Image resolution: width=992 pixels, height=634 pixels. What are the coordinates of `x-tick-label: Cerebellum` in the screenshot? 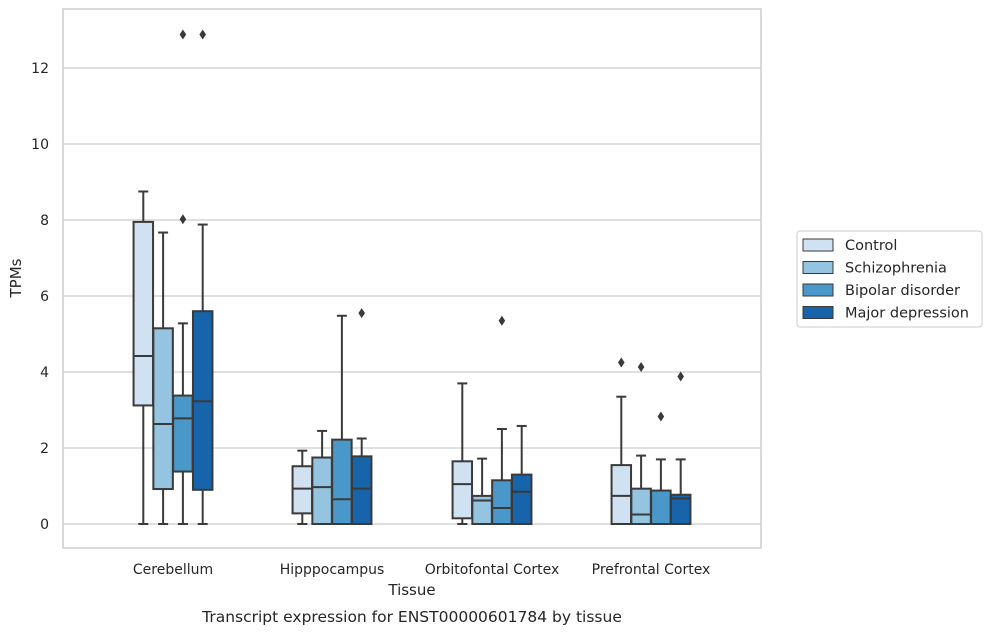 It's located at (173, 570).